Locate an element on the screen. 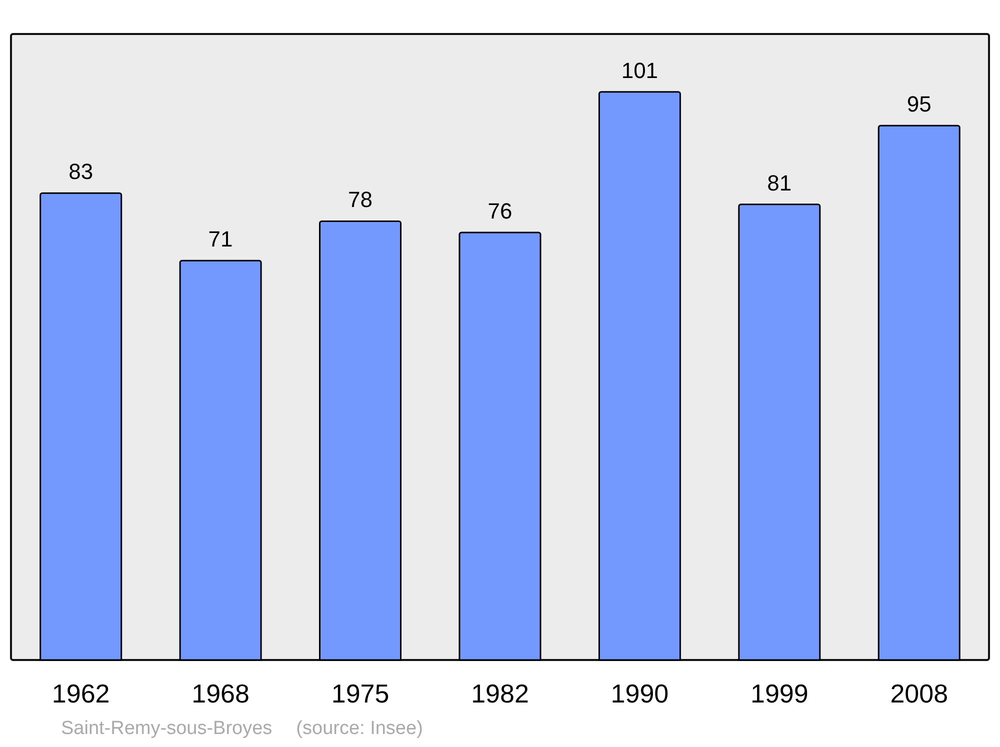 This screenshot has width=1000, height=747. x-tick-label: 1999 is located at coordinates (779, 693).